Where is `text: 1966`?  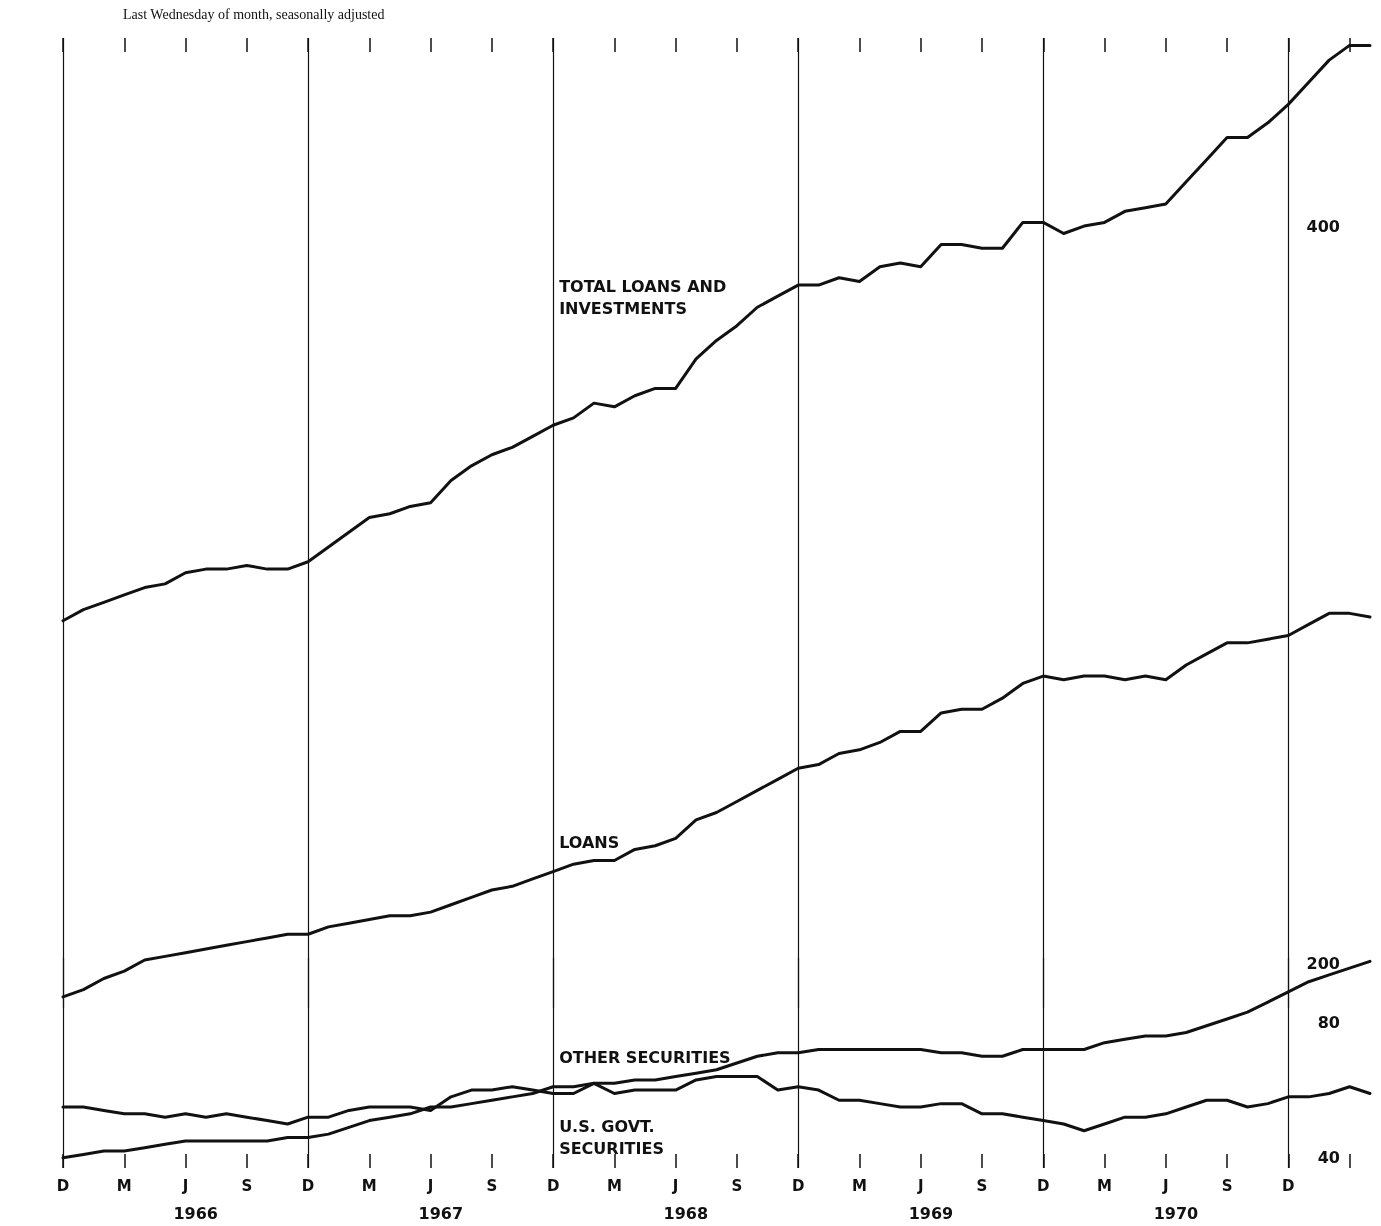 text: 1966 is located at coordinates (195, 1213).